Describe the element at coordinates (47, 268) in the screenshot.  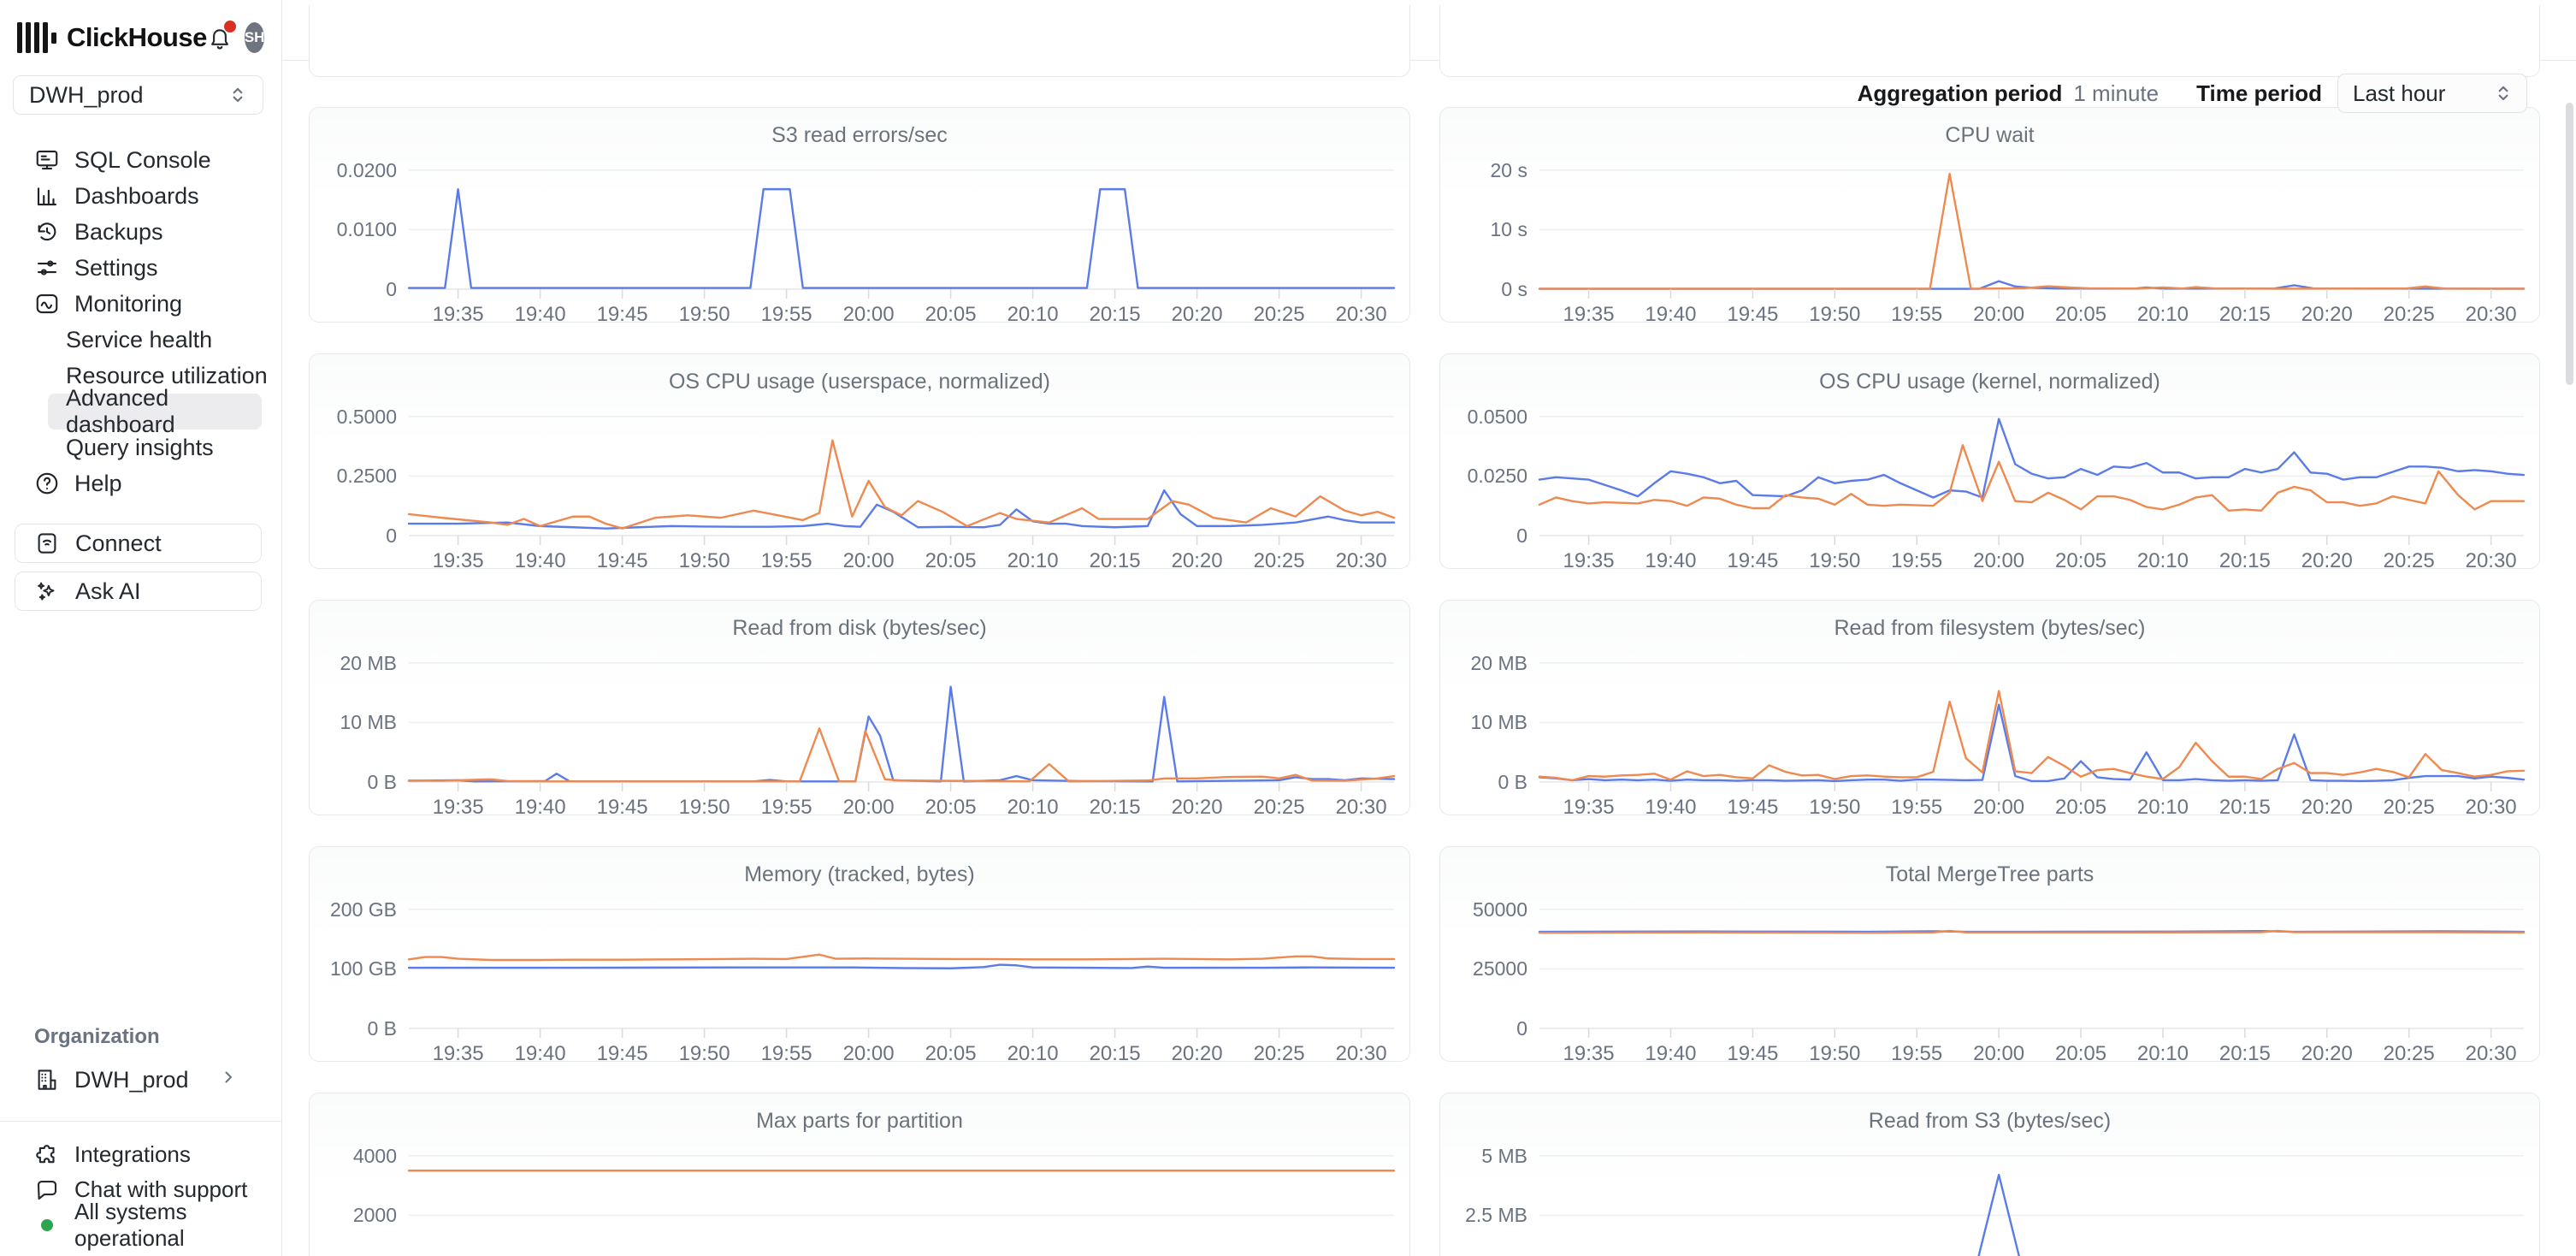
I see `sliders-icon` at that location.